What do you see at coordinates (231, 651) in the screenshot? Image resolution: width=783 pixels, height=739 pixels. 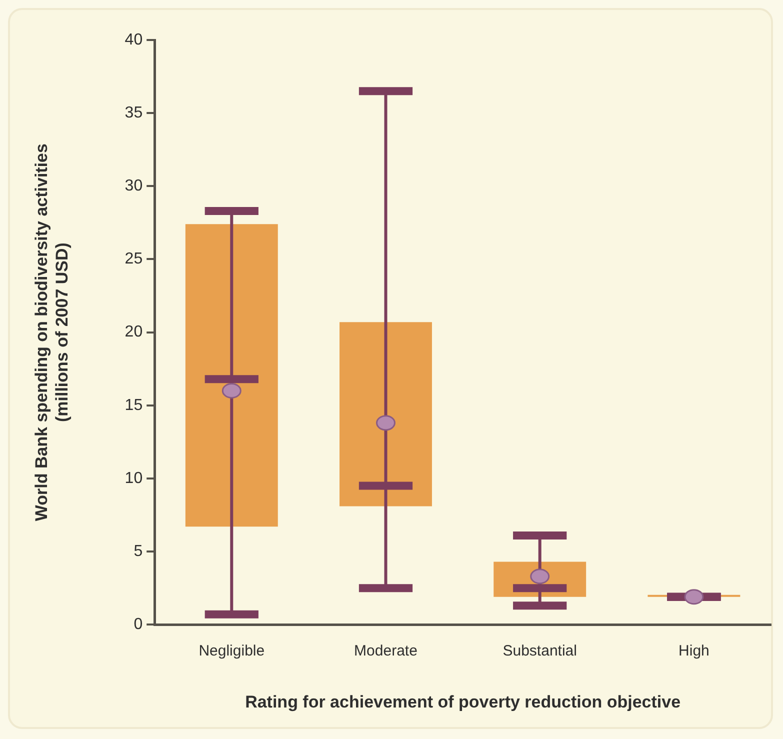 I see `x-tick-label: Negligible` at bounding box center [231, 651].